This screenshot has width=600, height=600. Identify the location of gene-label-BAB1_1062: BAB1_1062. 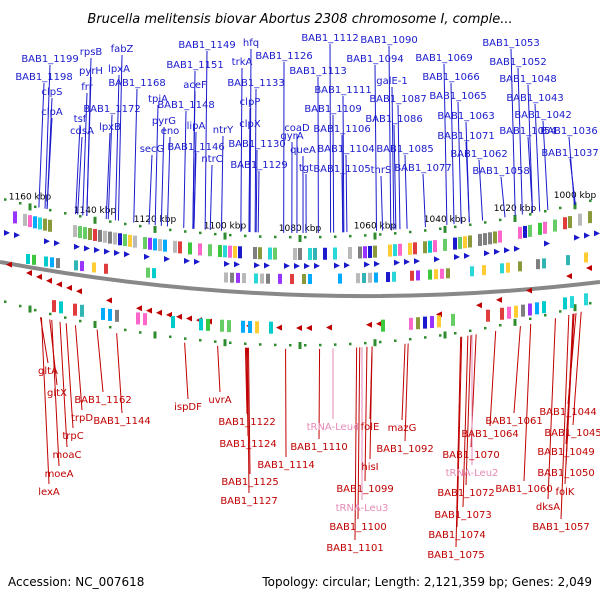
(478, 154).